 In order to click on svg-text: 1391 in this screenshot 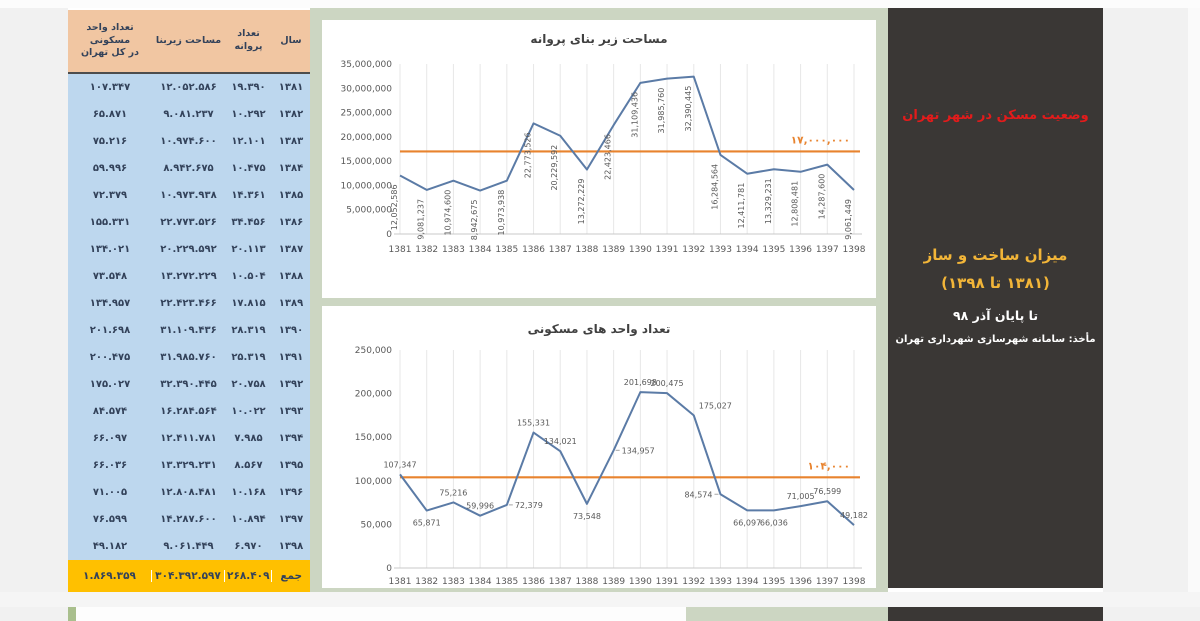, I will do `click(667, 250)`.